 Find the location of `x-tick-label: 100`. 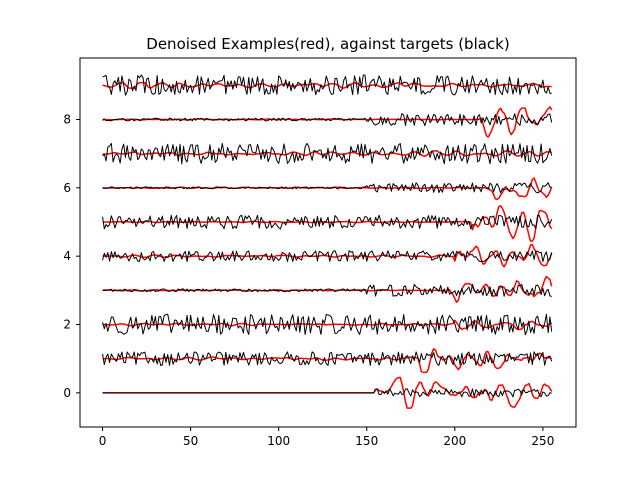

x-tick-label: 100 is located at coordinates (278, 441).